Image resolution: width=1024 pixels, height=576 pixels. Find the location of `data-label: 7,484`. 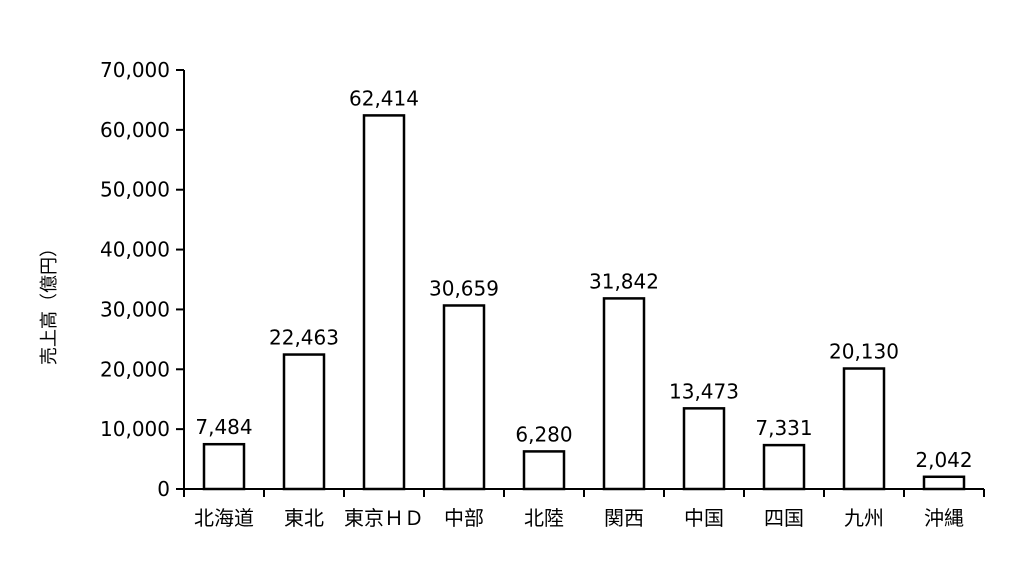

data-label: 7,484 is located at coordinates (223, 427).